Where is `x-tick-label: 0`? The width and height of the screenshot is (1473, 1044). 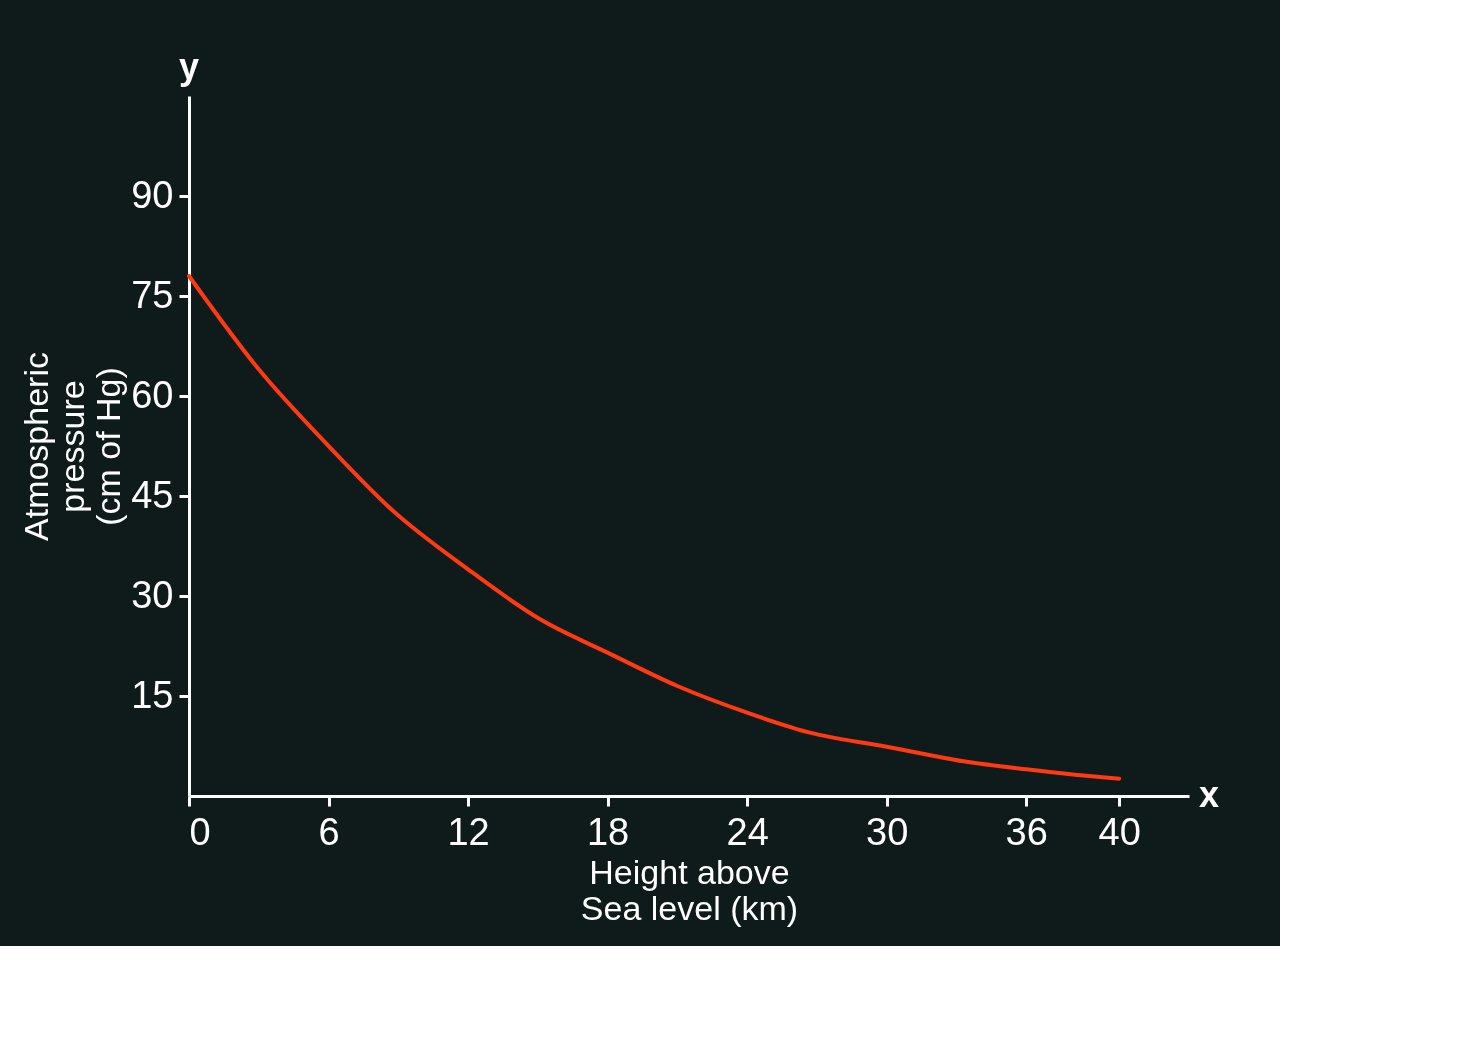
x-tick-label: 0 is located at coordinates (200, 831).